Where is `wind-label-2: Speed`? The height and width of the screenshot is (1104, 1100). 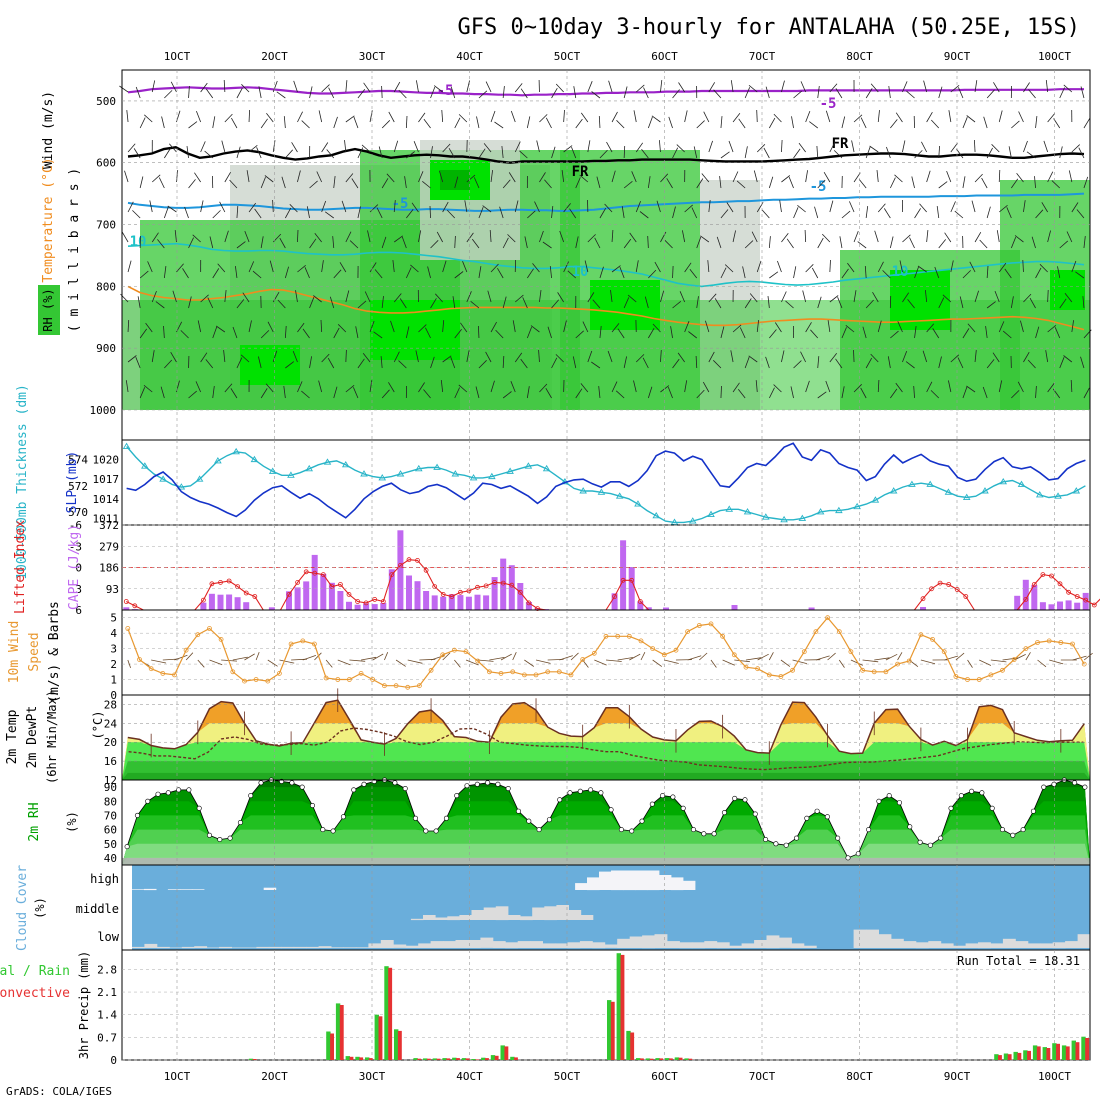
wind-label-2: Speed is located at coordinates (34, 651).